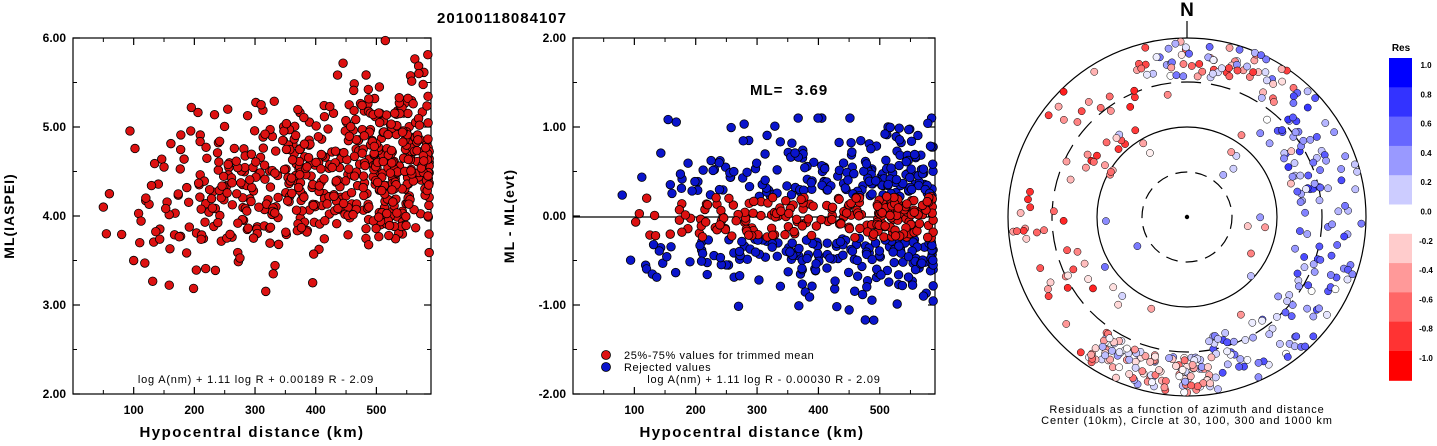 This screenshot has height=446, width=1437. Describe the element at coordinates (251, 432) in the screenshot. I see `x-axis-label: Hypocentral distance (km)` at that location.